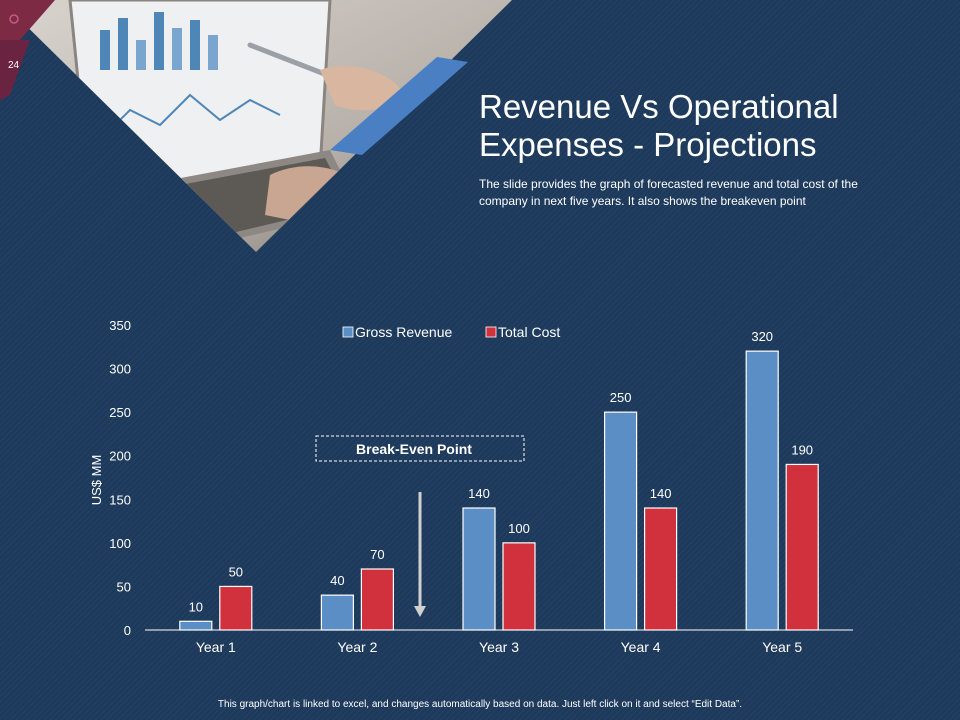 The height and width of the screenshot is (720, 960). What do you see at coordinates (403, 332) in the screenshot?
I see `legend-label: Gross Revenue` at bounding box center [403, 332].